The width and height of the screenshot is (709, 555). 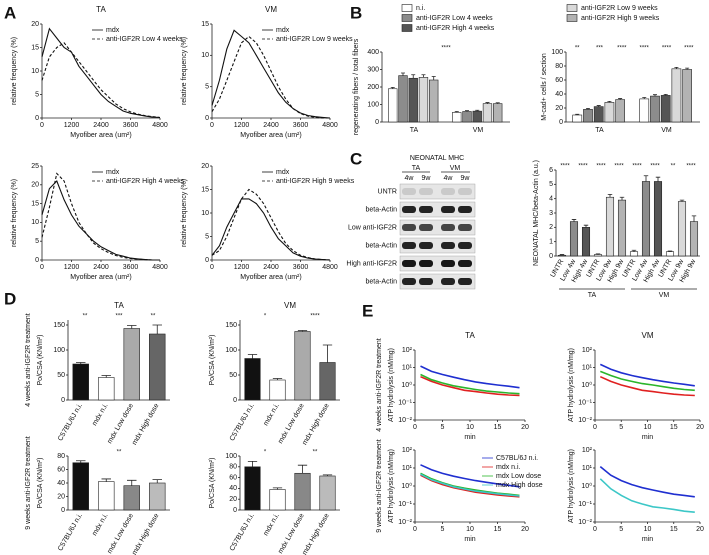 What do you see at coordinates (233, 499) in the screenshot?
I see `y-tick-label: 20` at bounding box center [233, 499].